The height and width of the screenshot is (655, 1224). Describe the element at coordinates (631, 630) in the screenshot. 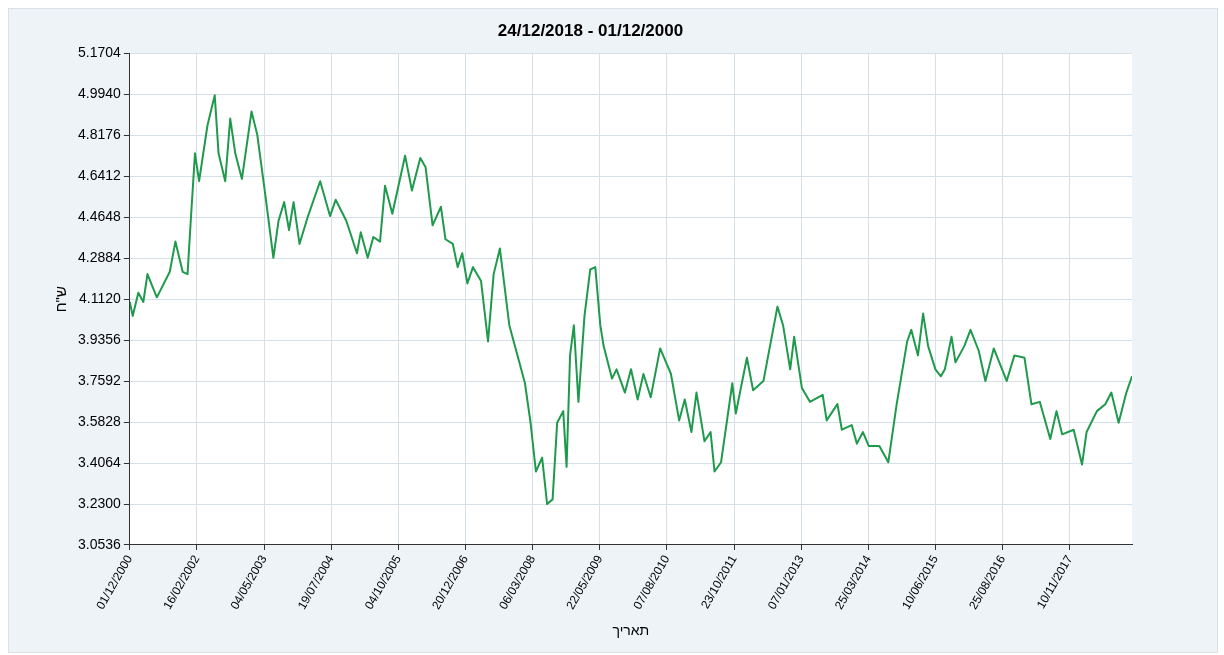

I see `x-axis-title: תאריך` at that location.